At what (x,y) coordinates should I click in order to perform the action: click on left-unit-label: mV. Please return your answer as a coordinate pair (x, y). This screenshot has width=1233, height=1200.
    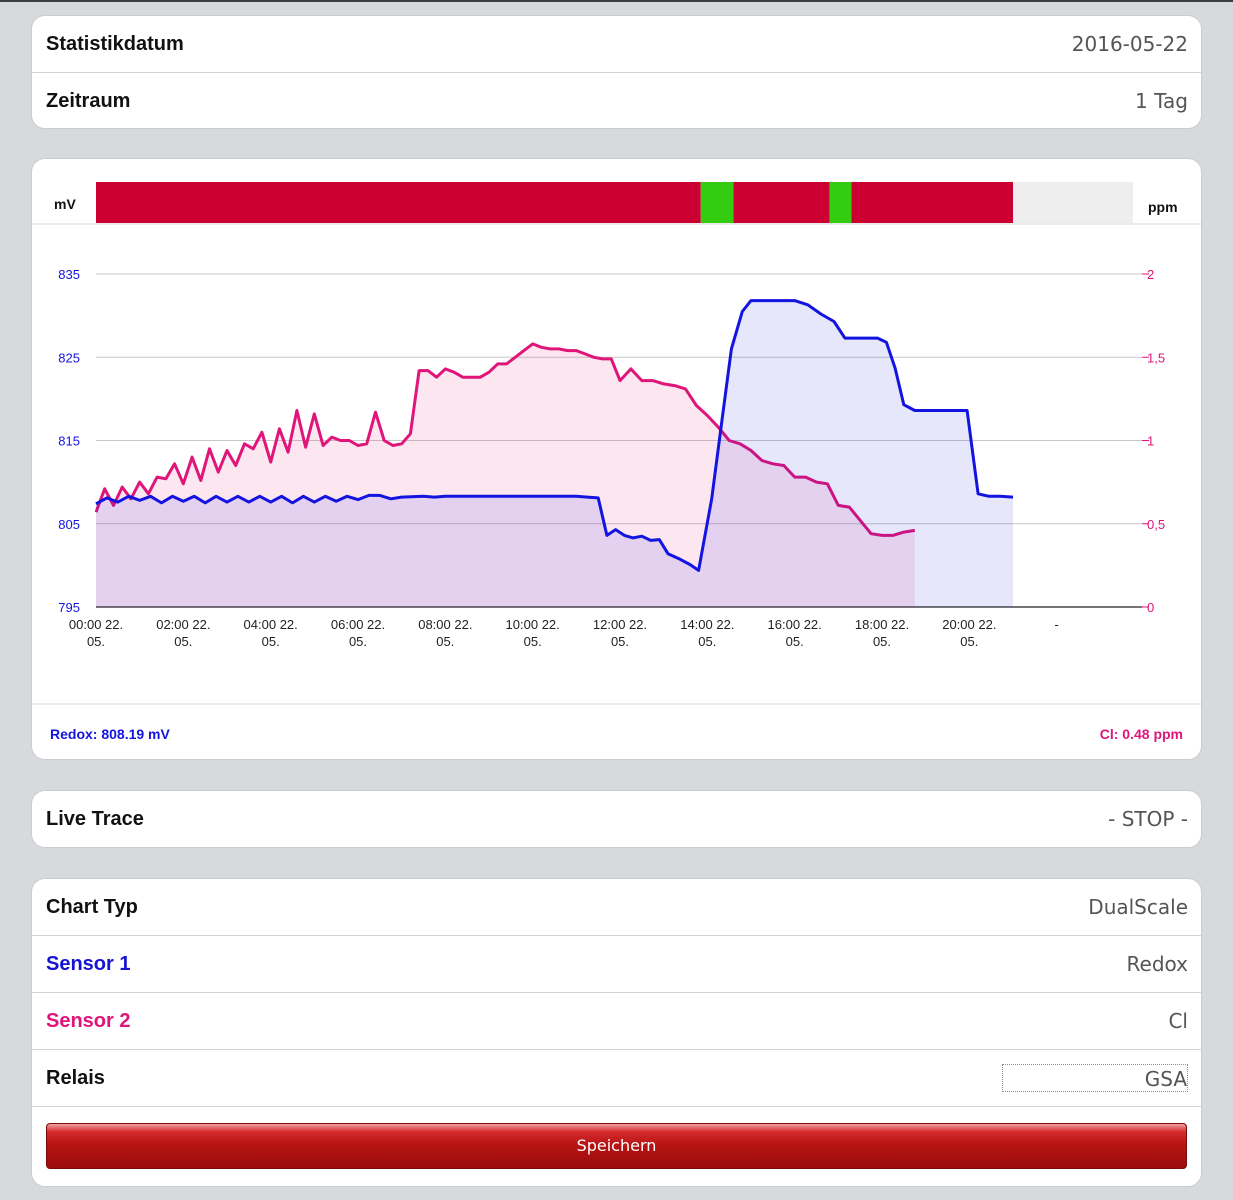
    Looking at the image, I should click on (65, 204).